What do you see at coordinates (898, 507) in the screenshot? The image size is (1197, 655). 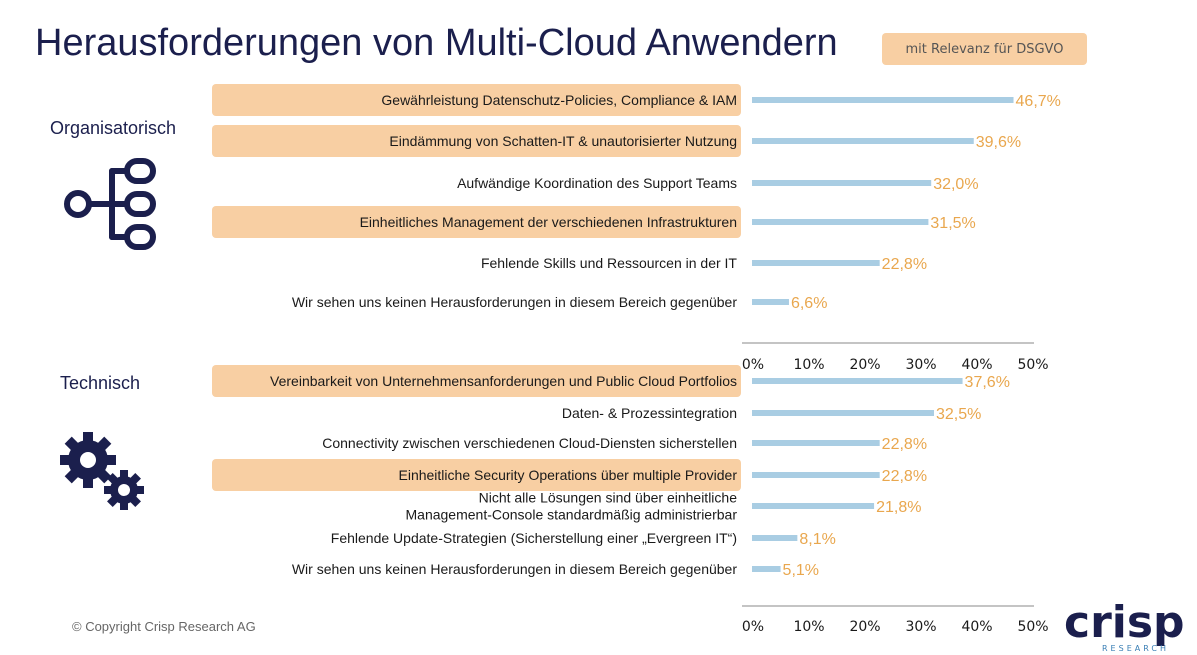 I see `value-label: 21,8%` at bounding box center [898, 507].